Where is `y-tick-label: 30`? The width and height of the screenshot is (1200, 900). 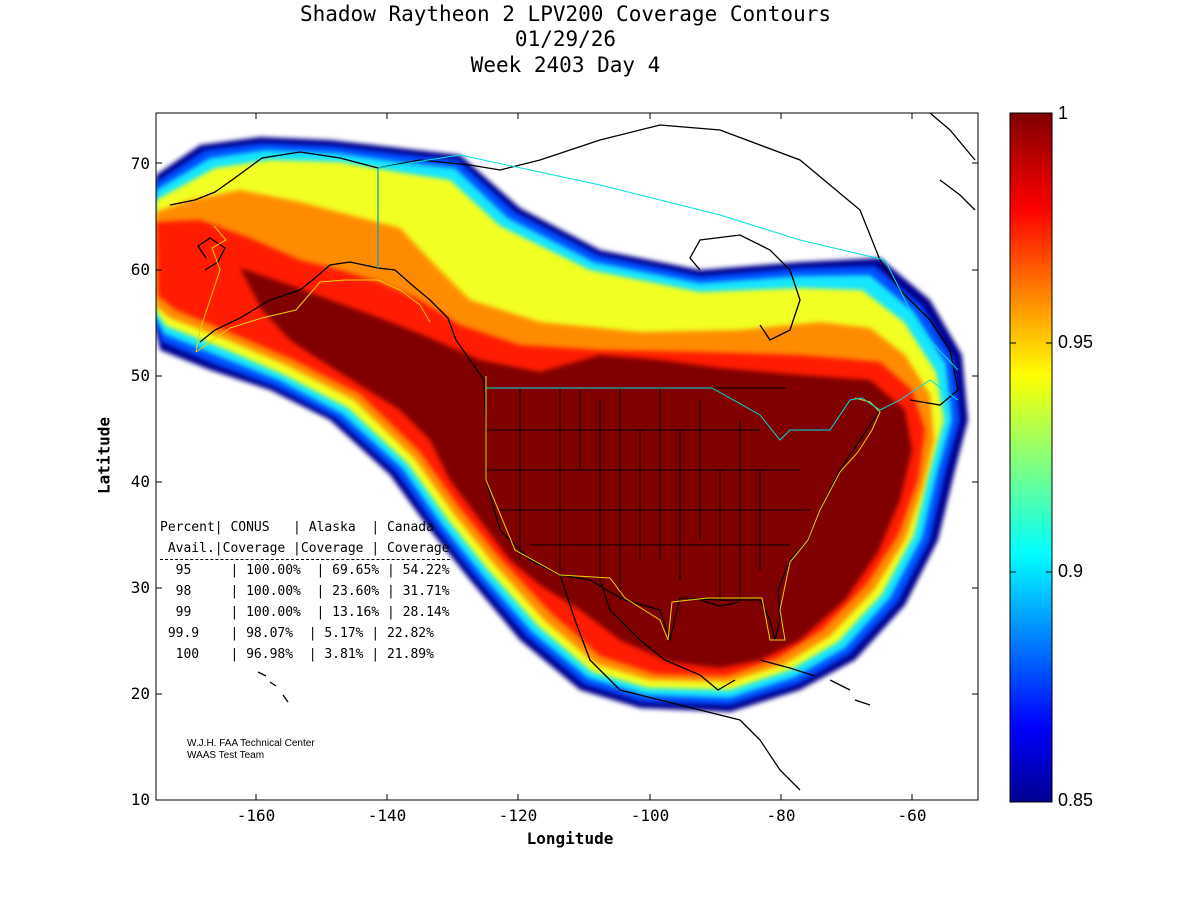
y-tick-label: 30 is located at coordinates (140, 587).